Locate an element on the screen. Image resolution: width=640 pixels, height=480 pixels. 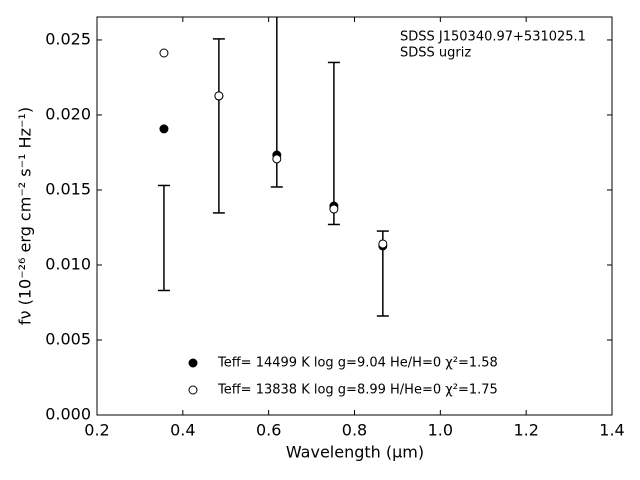
y-tick-label: 0.025 is located at coordinates (68, 38).